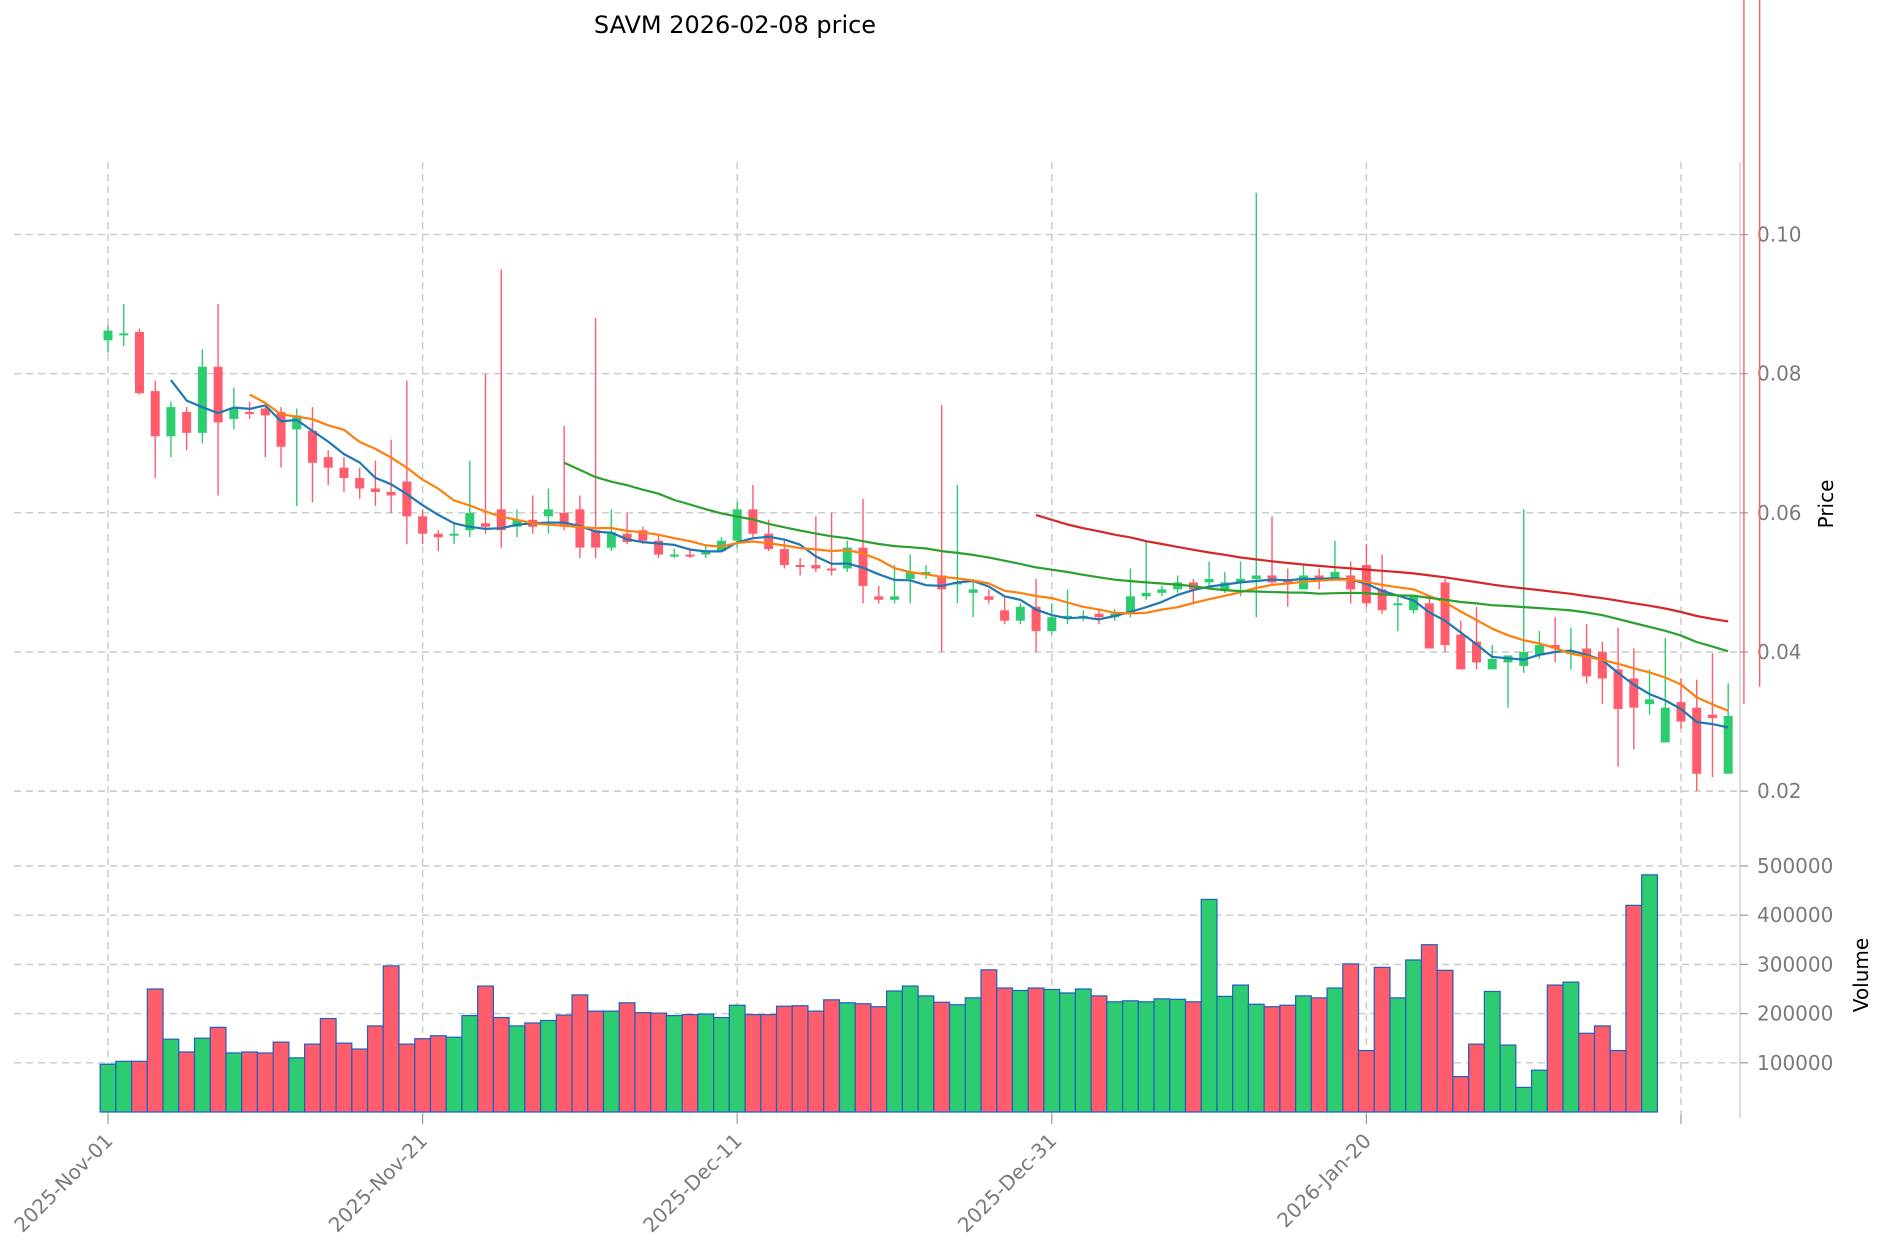  Describe the element at coordinates (63, 1183) in the screenshot. I see `x-tick-label: 2025-Nov-01` at that location.